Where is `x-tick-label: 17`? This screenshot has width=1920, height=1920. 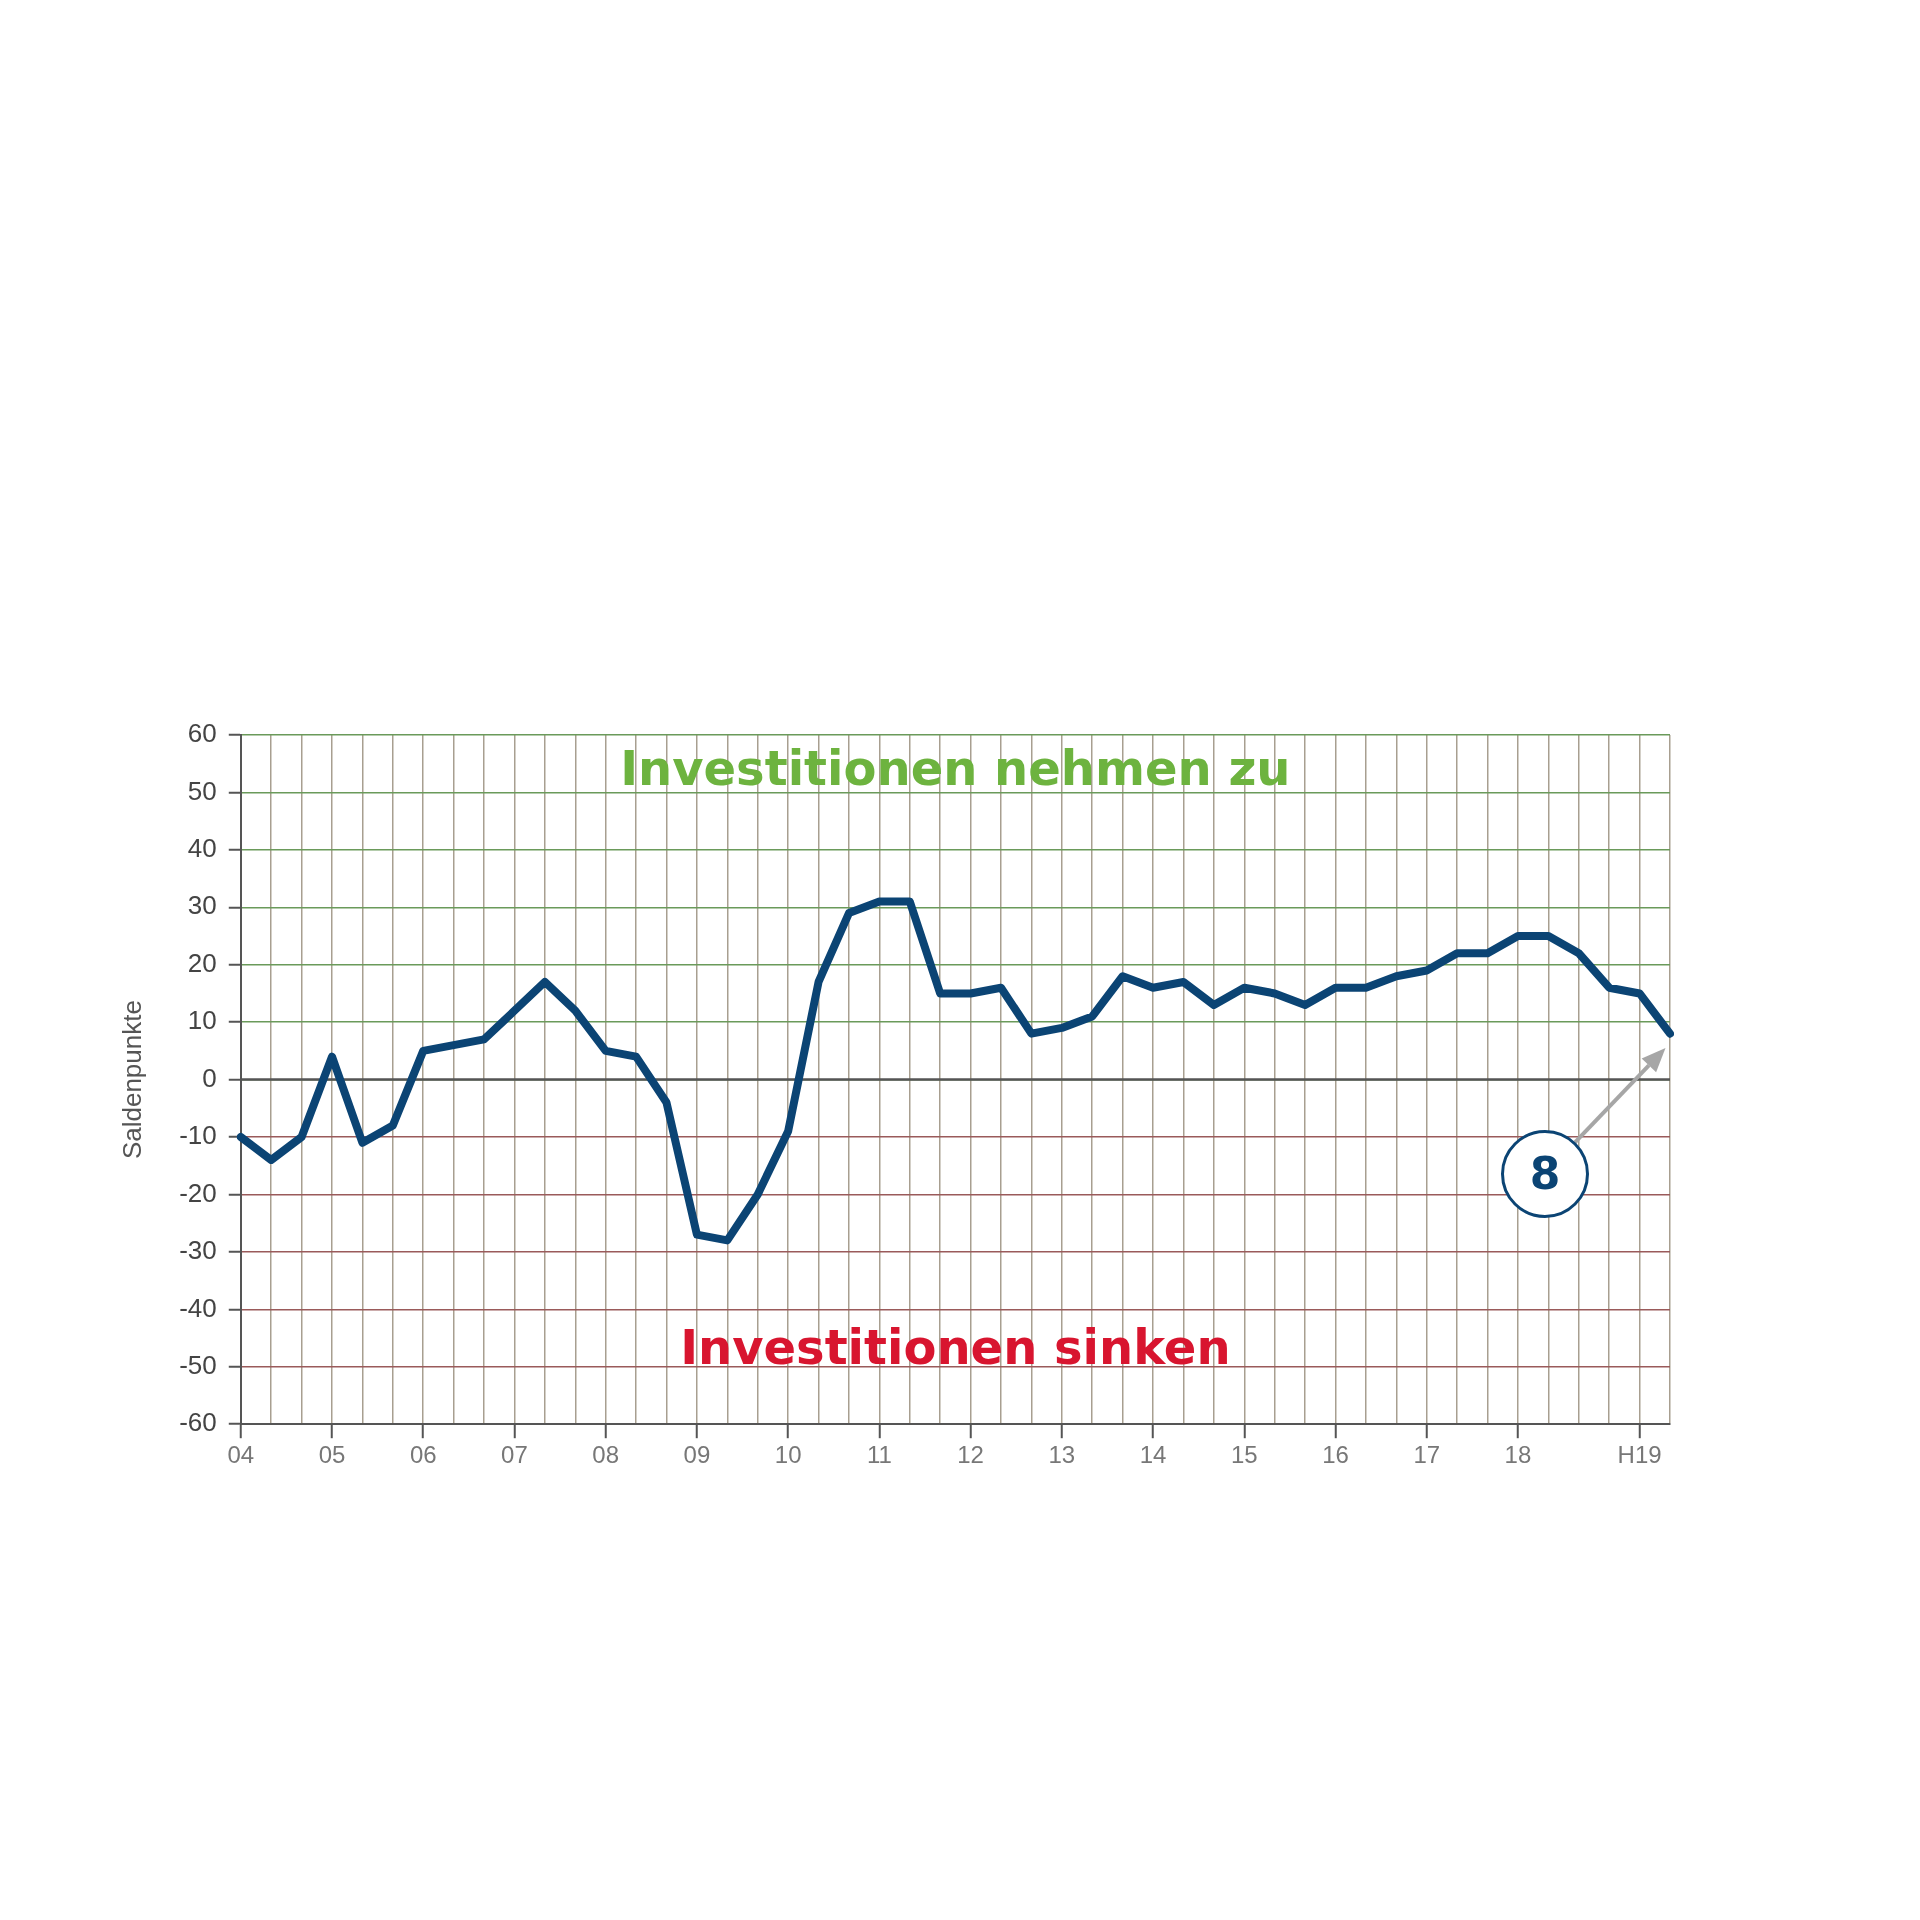 x-tick-label: 17 is located at coordinates (1427, 1455).